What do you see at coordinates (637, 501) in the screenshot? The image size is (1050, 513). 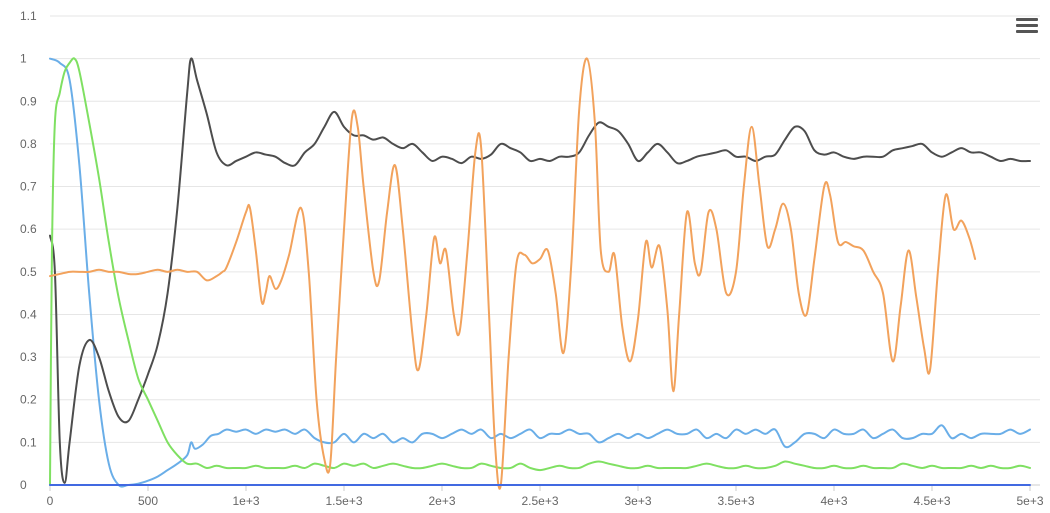 I see `x-tick-label: 3e+3` at bounding box center [637, 501].